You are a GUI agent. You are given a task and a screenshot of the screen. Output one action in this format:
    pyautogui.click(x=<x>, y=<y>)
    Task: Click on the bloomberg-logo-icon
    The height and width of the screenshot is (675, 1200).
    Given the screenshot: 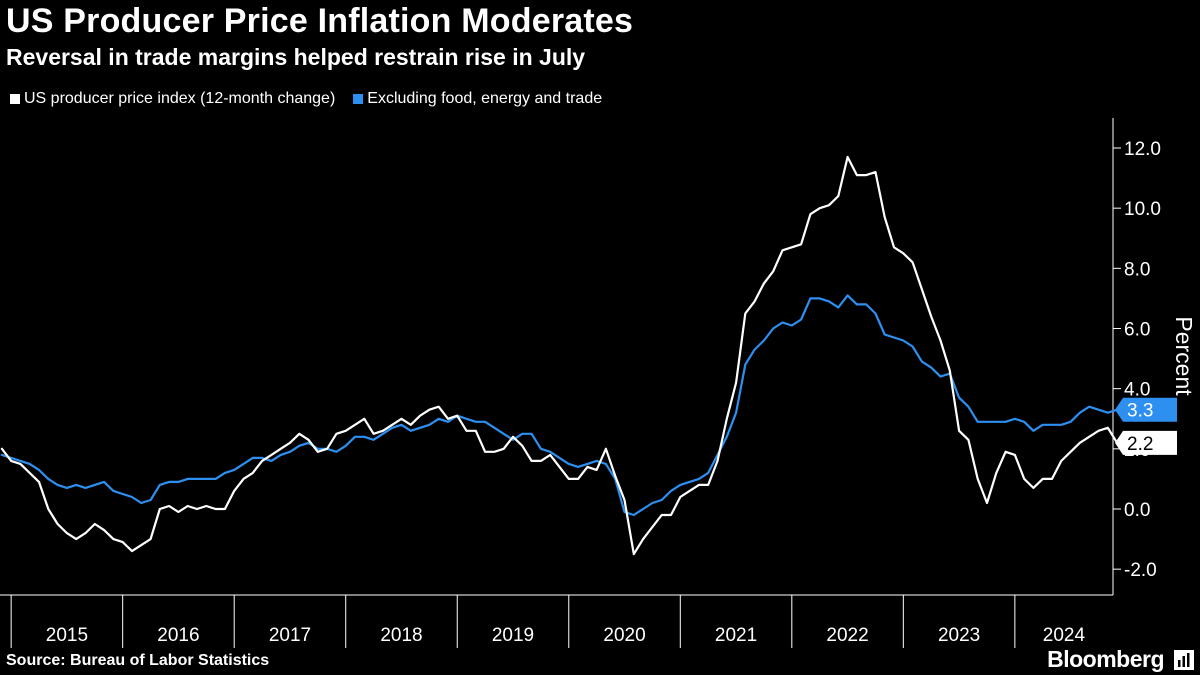 What is the action you would take?
    pyautogui.click(x=1184, y=660)
    